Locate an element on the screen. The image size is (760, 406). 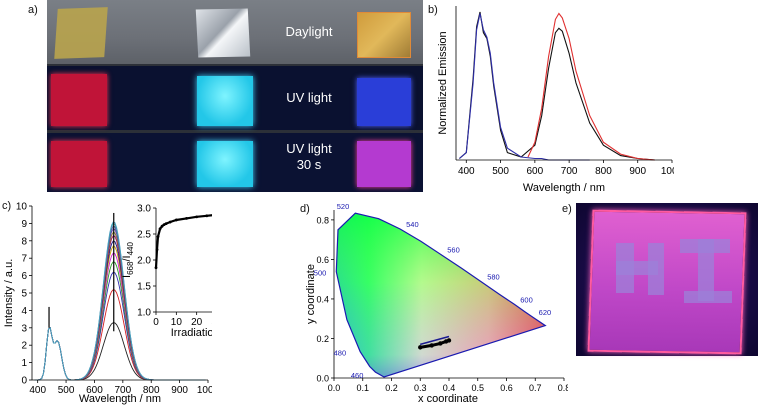
d-locus-label: 580 is located at coordinates (493, 277).